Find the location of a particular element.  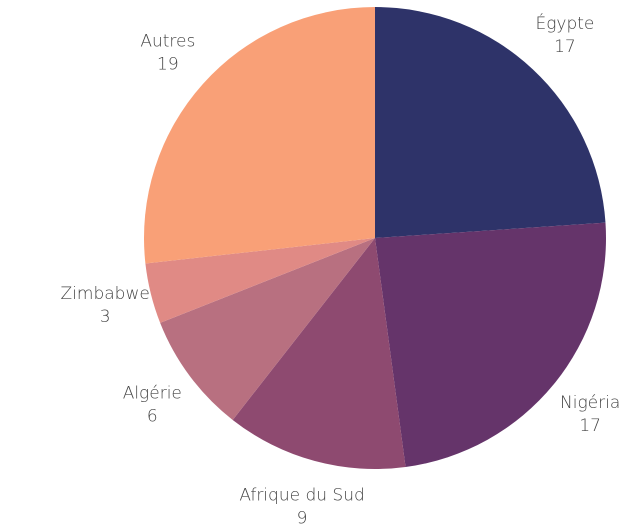

slice-label: Zimbabwe is located at coordinates (105, 294).